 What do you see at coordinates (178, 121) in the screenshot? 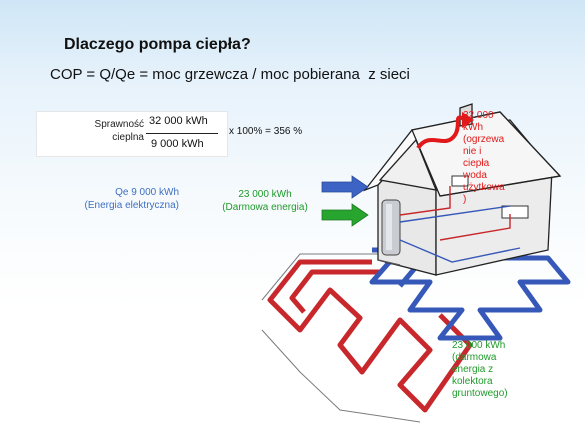
I see `fraction-numerator: 32 000 kWh` at bounding box center [178, 121].